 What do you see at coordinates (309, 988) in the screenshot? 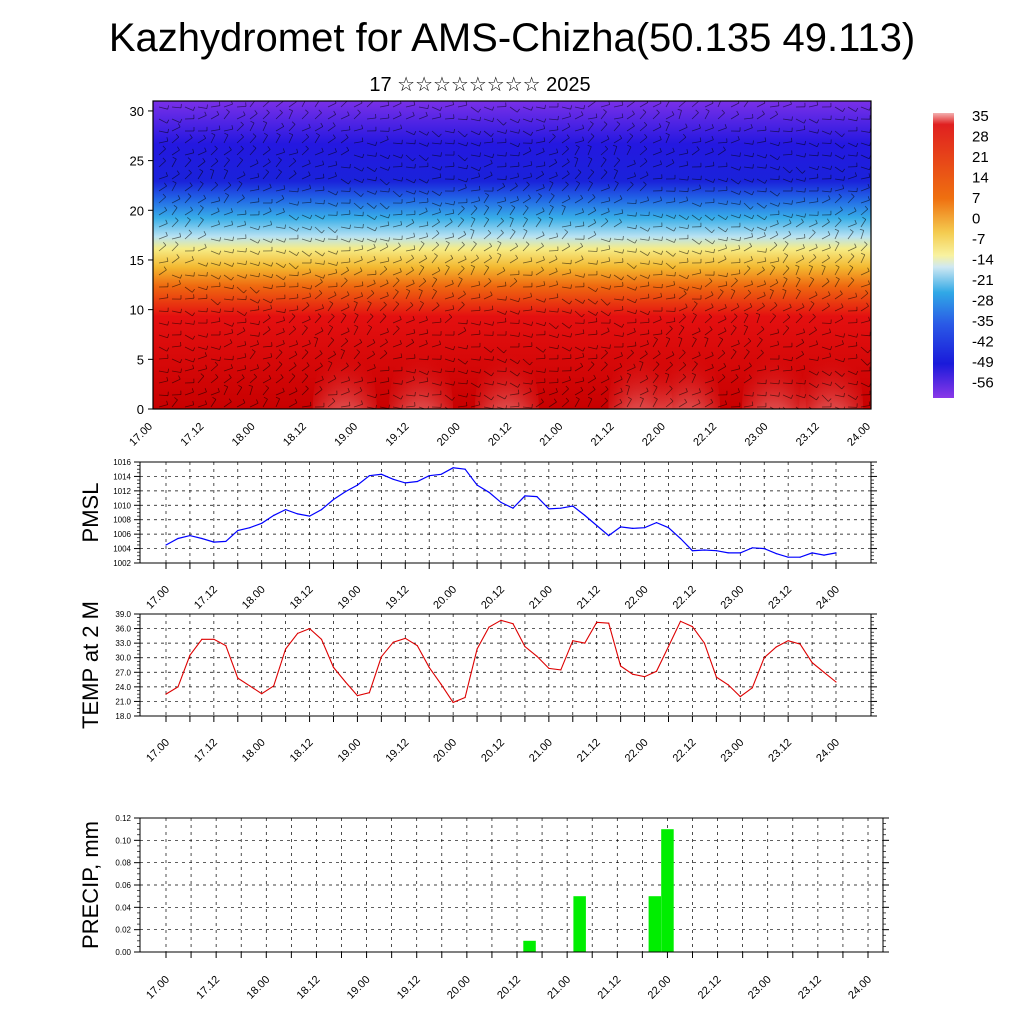
I see `x-tick-label: 18.12` at bounding box center [309, 988].